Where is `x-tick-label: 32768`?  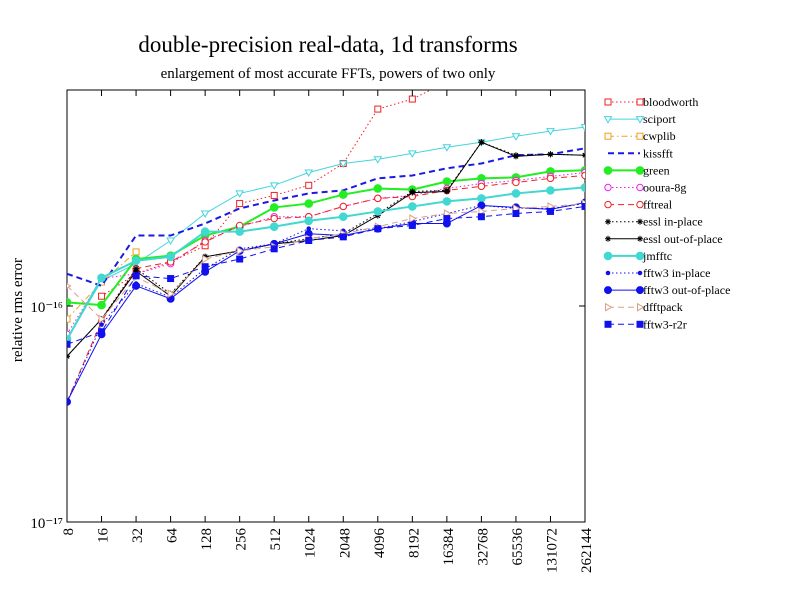 x-tick-label: 32768 is located at coordinates (483, 547).